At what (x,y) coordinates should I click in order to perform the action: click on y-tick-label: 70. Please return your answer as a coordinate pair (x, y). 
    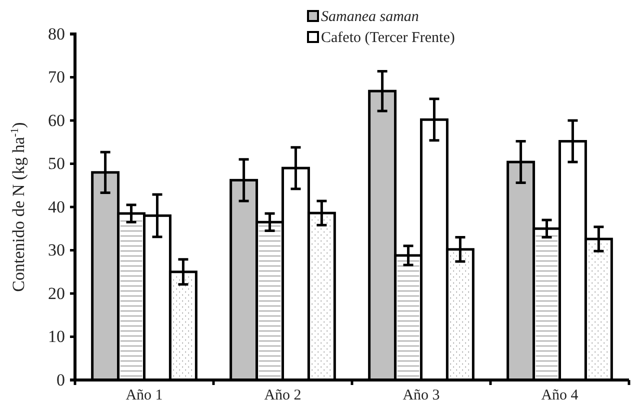
    Looking at the image, I should click on (56, 77).